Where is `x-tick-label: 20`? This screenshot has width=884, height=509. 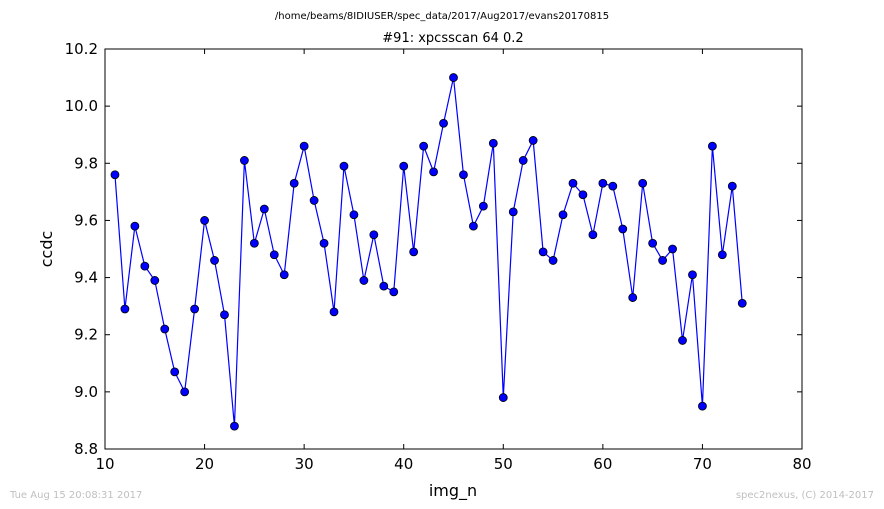 x-tick-label: 20 is located at coordinates (204, 464).